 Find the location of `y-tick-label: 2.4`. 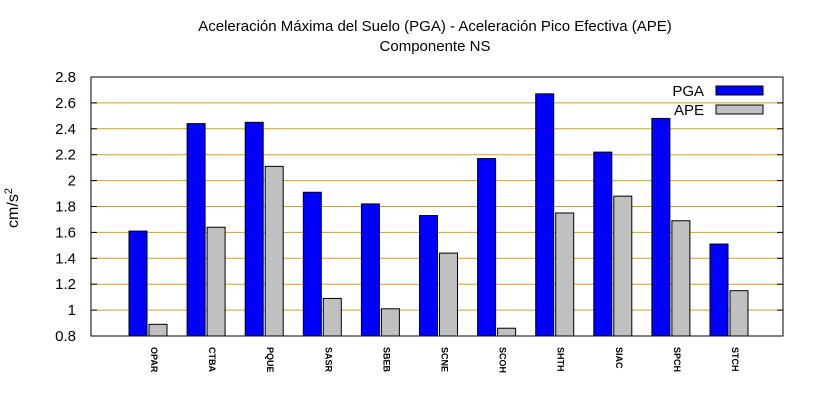

y-tick-label: 2.4 is located at coordinates (65, 129).